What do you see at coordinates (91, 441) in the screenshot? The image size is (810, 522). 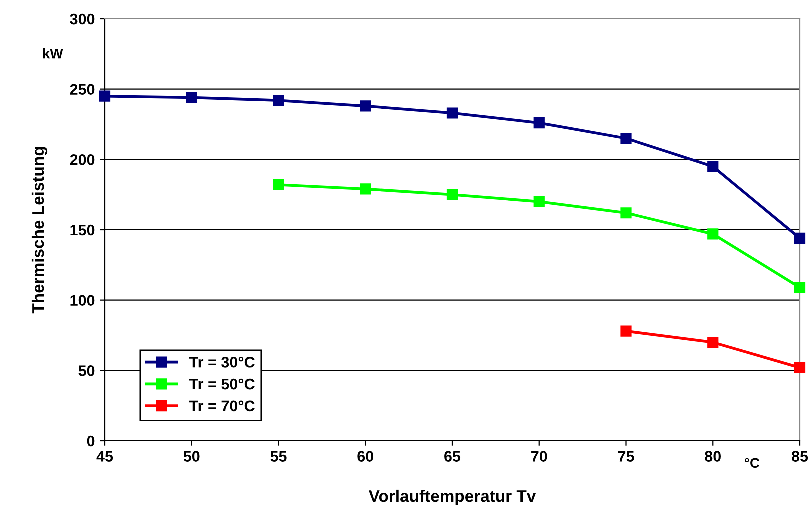 I see `y-tick-label: 0` at bounding box center [91, 441].